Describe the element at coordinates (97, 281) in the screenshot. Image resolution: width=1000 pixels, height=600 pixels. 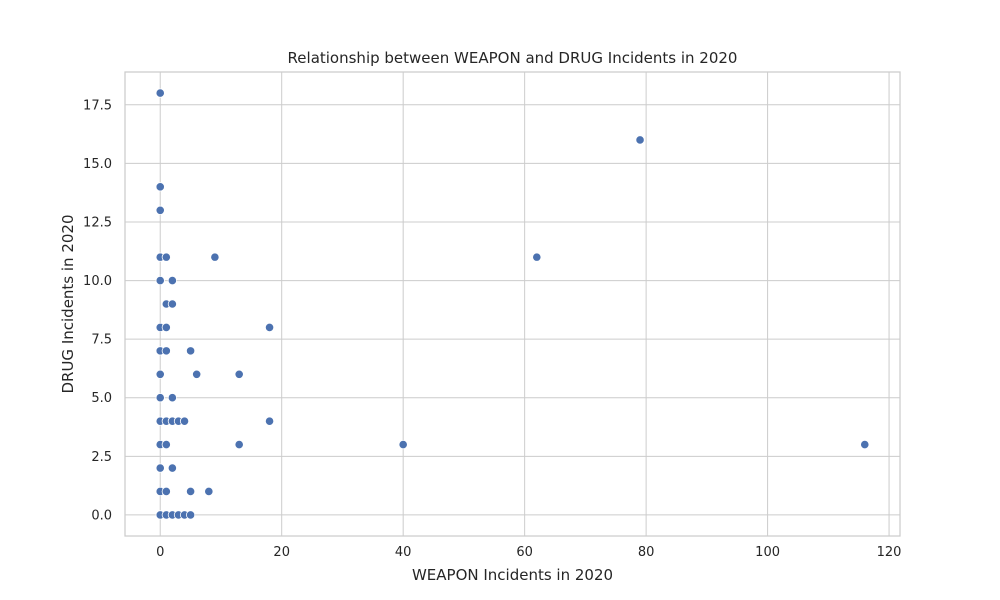
I see `y-tick-label: 10.0` at that location.